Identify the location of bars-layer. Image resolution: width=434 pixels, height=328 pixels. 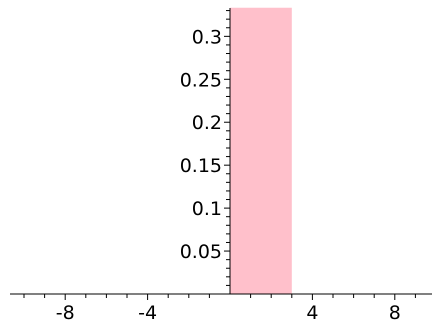
(261, 151).